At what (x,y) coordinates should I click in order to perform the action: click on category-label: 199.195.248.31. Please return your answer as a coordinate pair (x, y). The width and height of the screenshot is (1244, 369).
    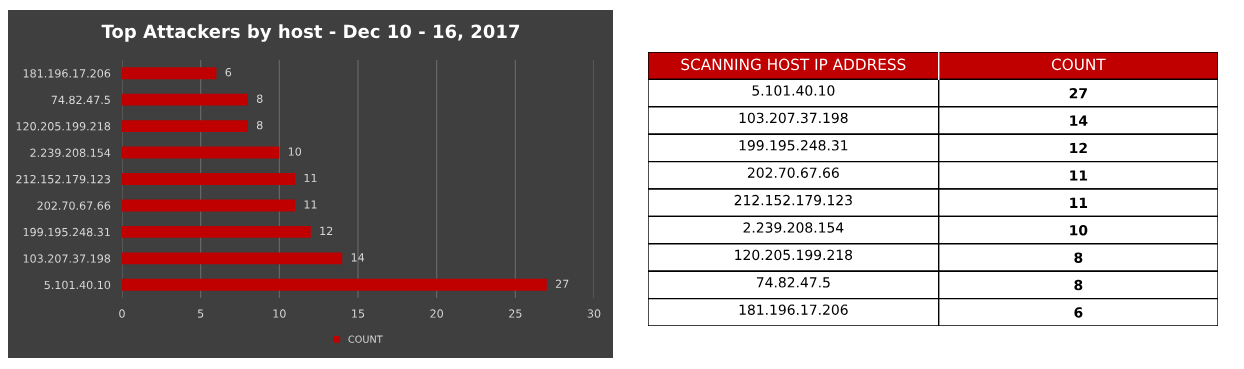
    Looking at the image, I should click on (793, 145).